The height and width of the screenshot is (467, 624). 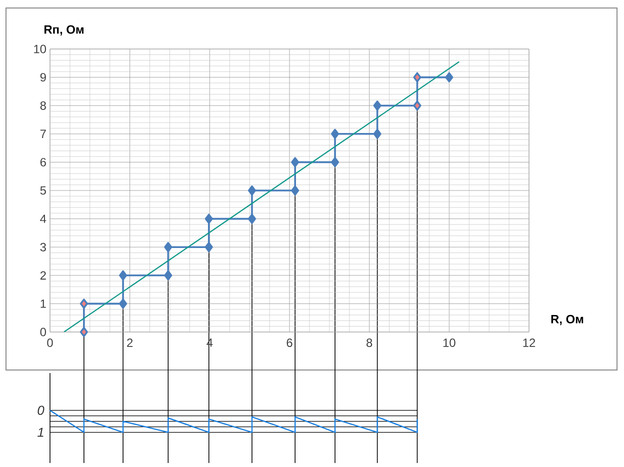 What do you see at coordinates (43, 162) in the screenshot?
I see `y-tick-label: 6` at bounding box center [43, 162].